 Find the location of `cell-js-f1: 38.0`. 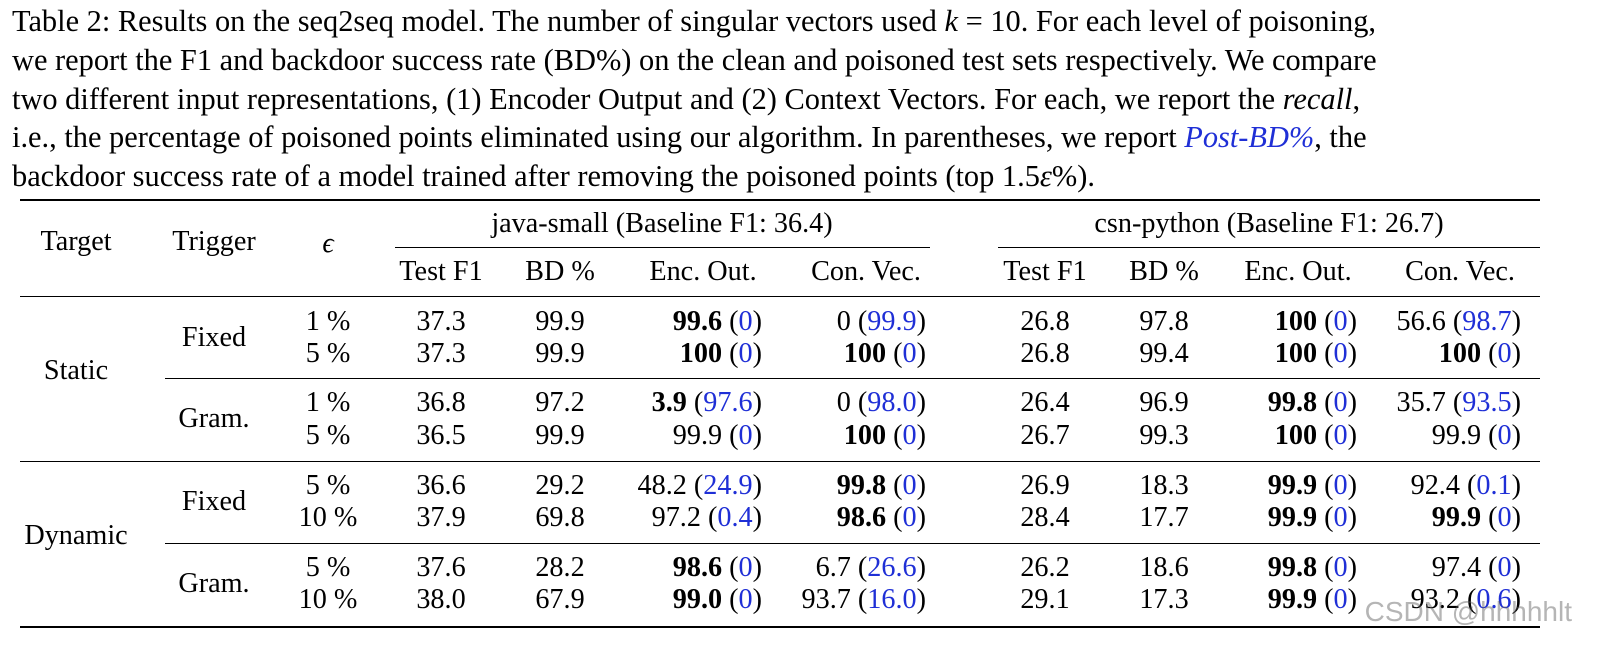

cell-js-f1: 38.0 is located at coordinates (441, 599).